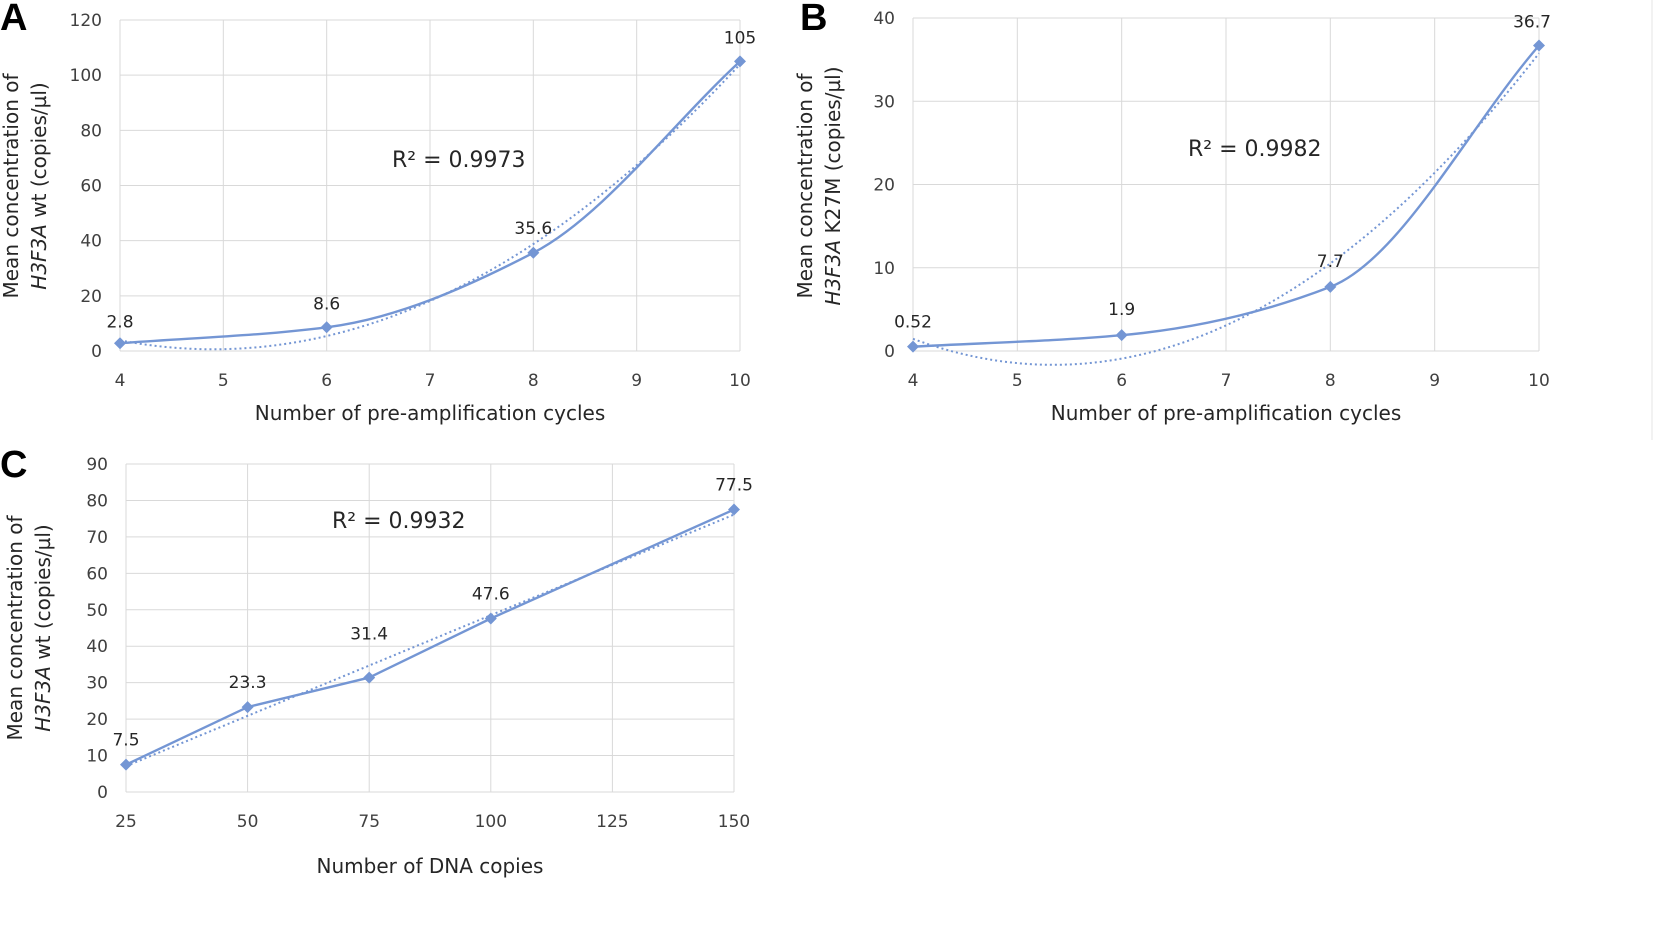 The width and height of the screenshot is (1654, 926). I want to click on panel-letter-b: B, so click(813, 19).